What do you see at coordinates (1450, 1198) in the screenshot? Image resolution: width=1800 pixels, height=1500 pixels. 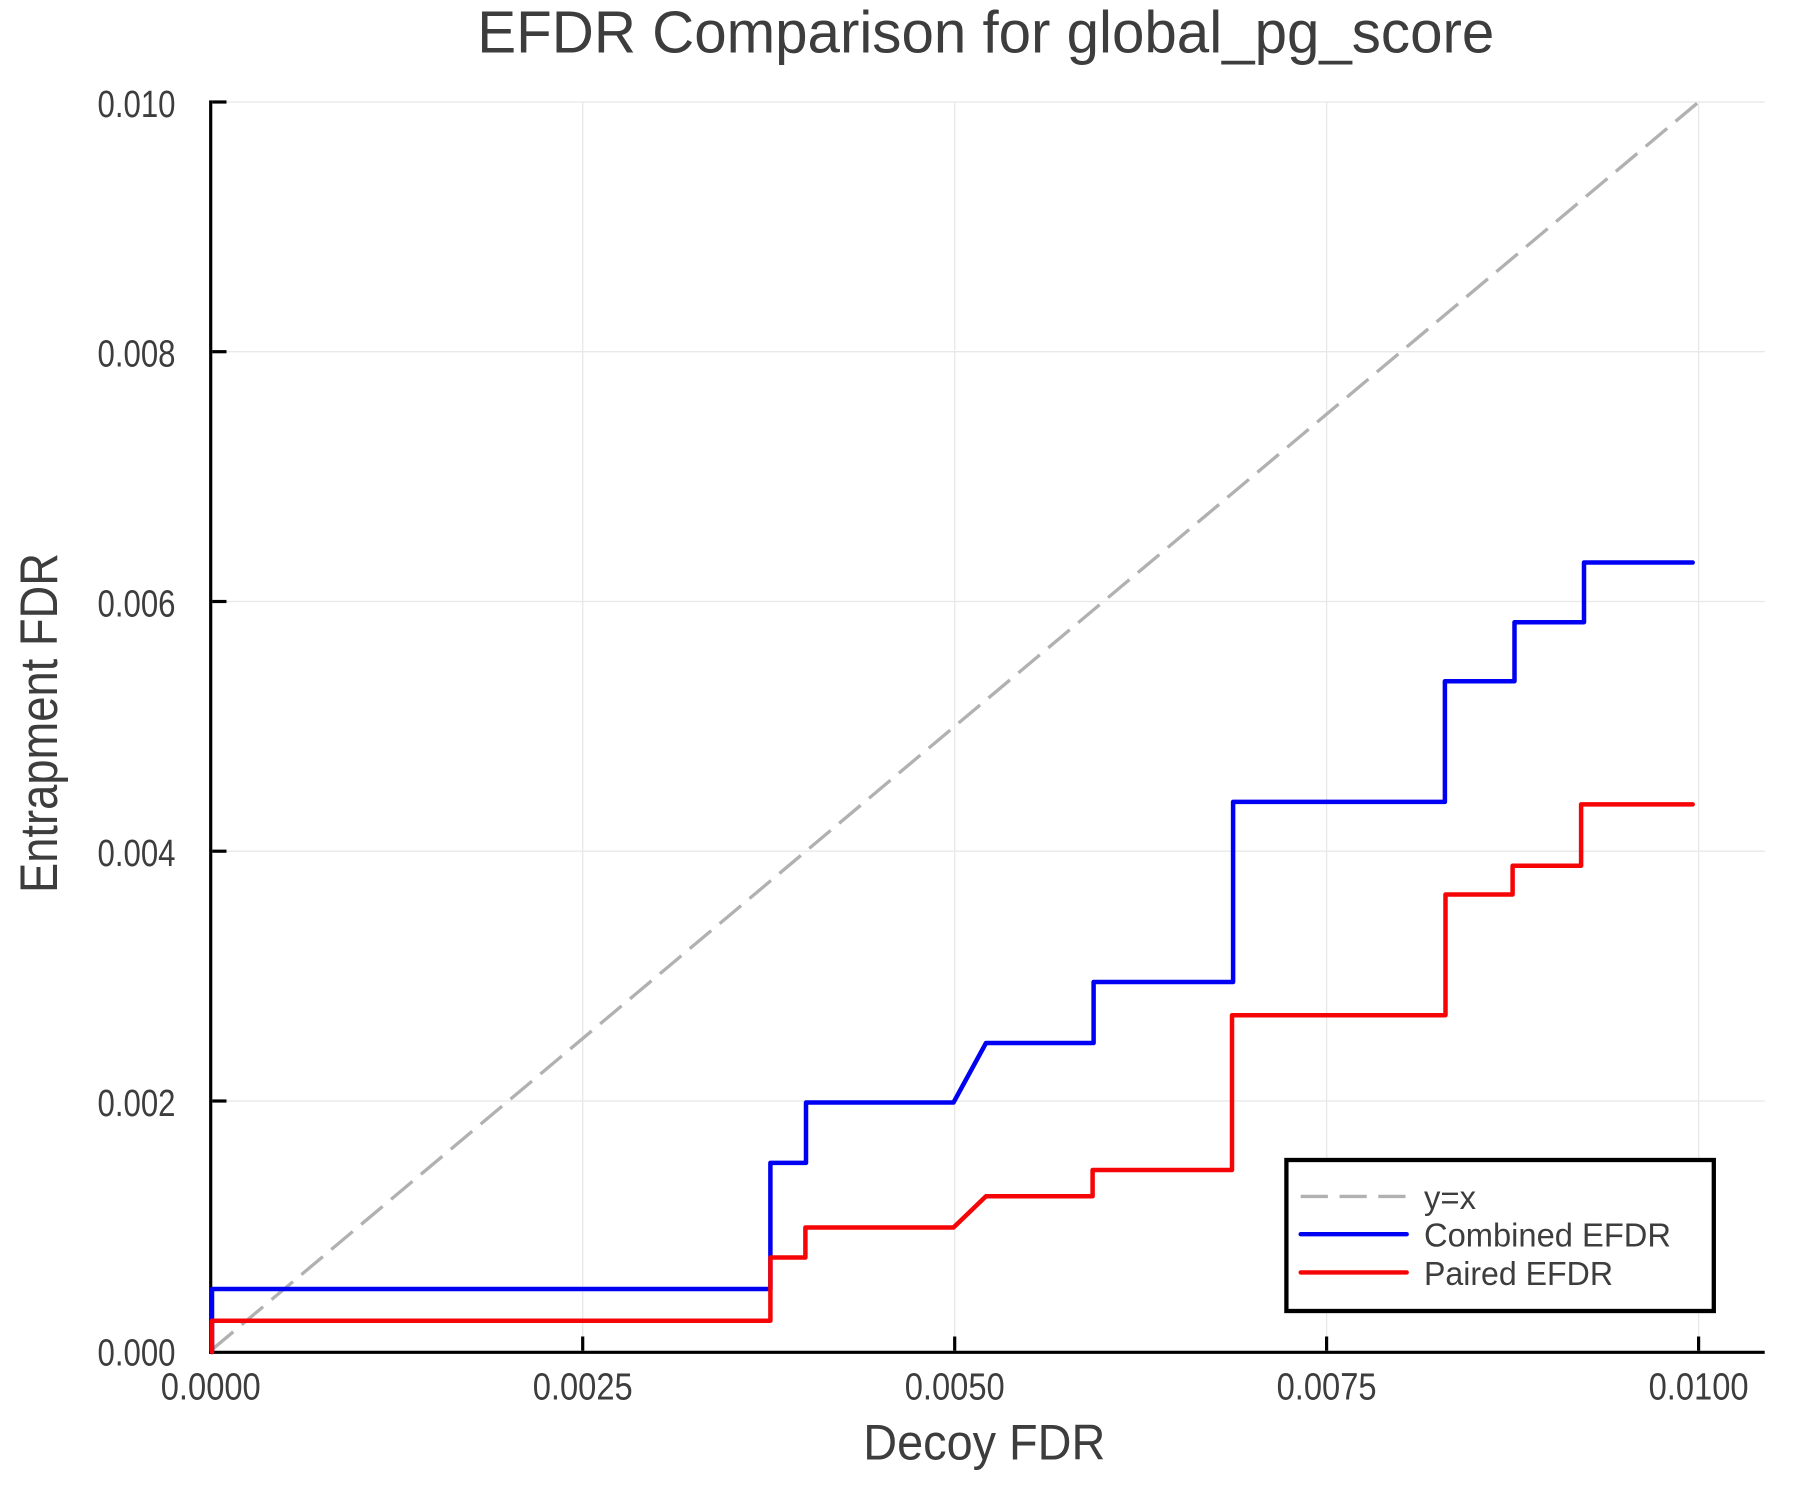 I see `svg-text: y=x` at bounding box center [1450, 1198].